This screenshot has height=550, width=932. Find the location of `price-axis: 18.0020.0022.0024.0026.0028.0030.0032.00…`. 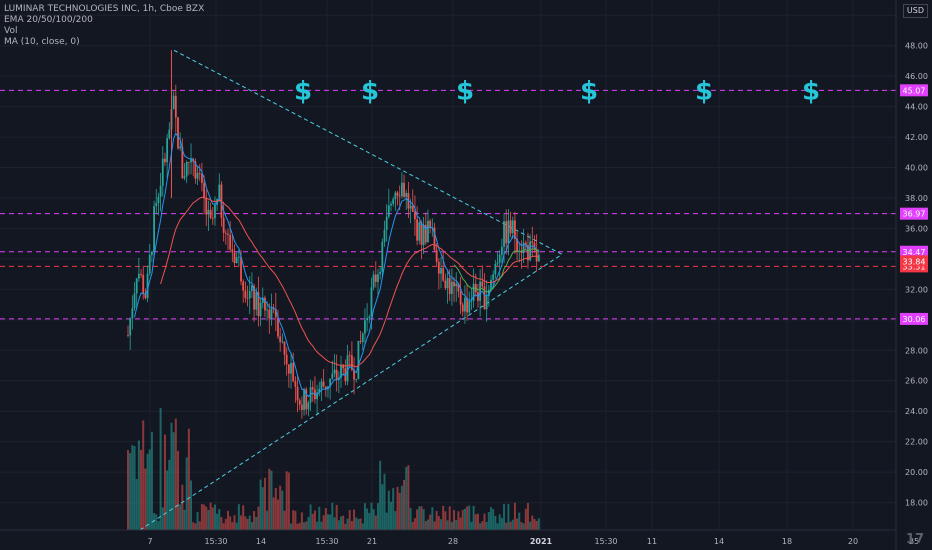

price-axis: 18.0020.0022.0024.0026.0028.0030.0032.00… is located at coordinates (913, 275).